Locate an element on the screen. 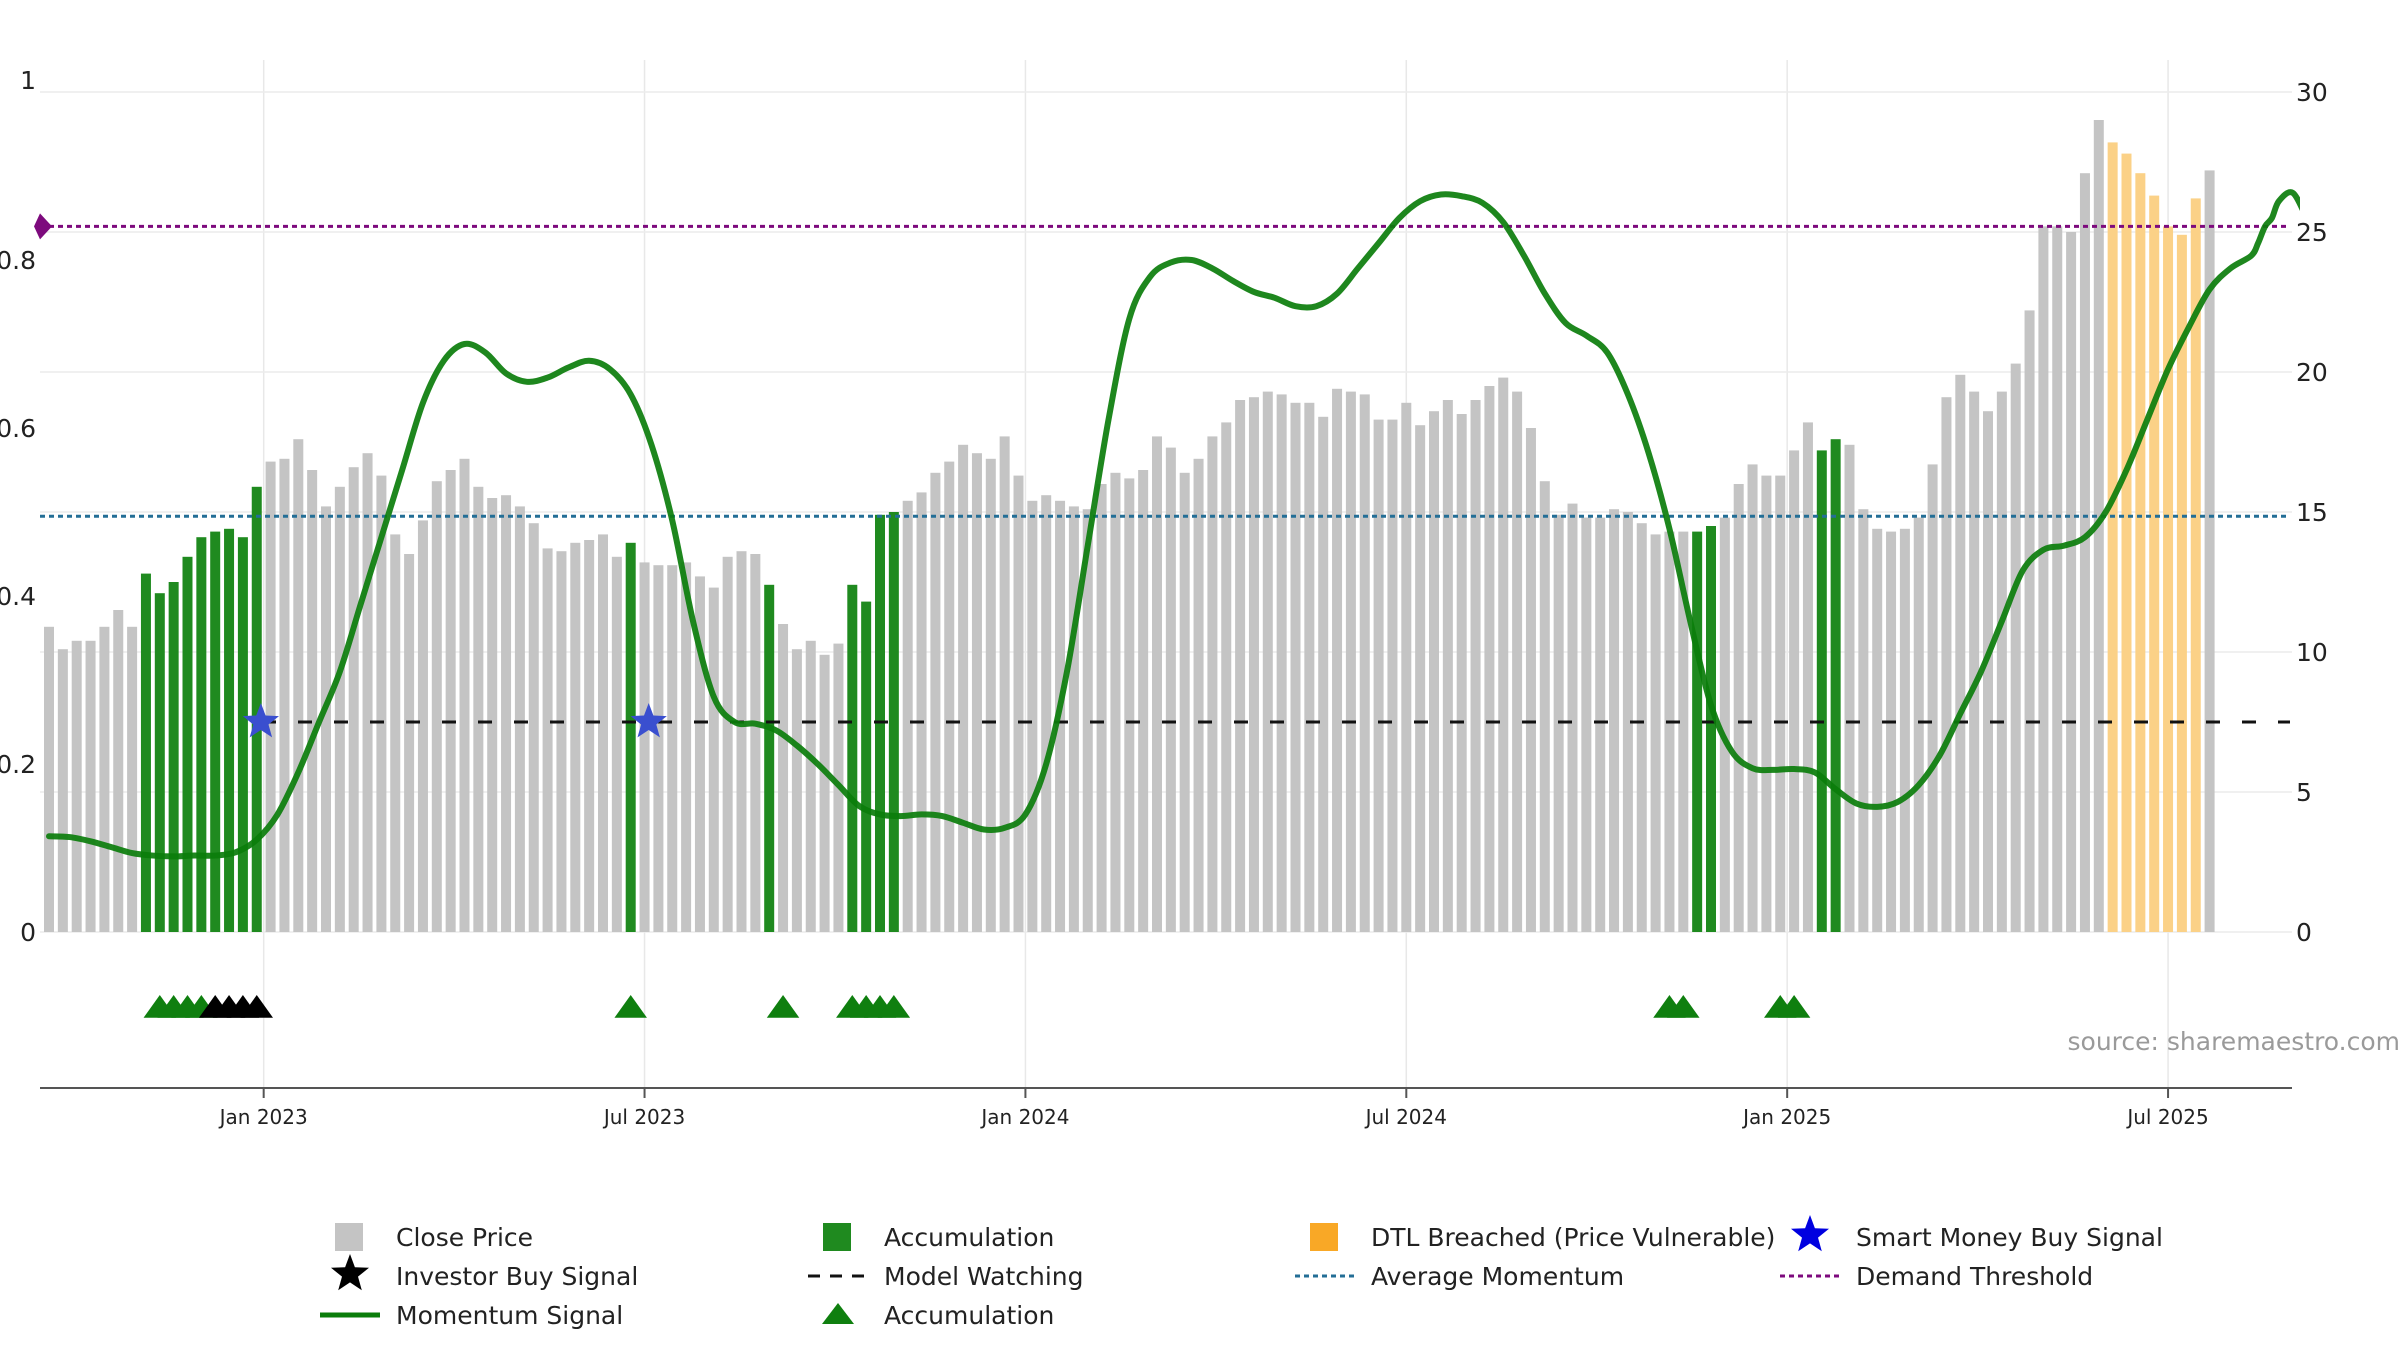  legend-momentum-label: Momentum Signal is located at coordinates (509, 1315).